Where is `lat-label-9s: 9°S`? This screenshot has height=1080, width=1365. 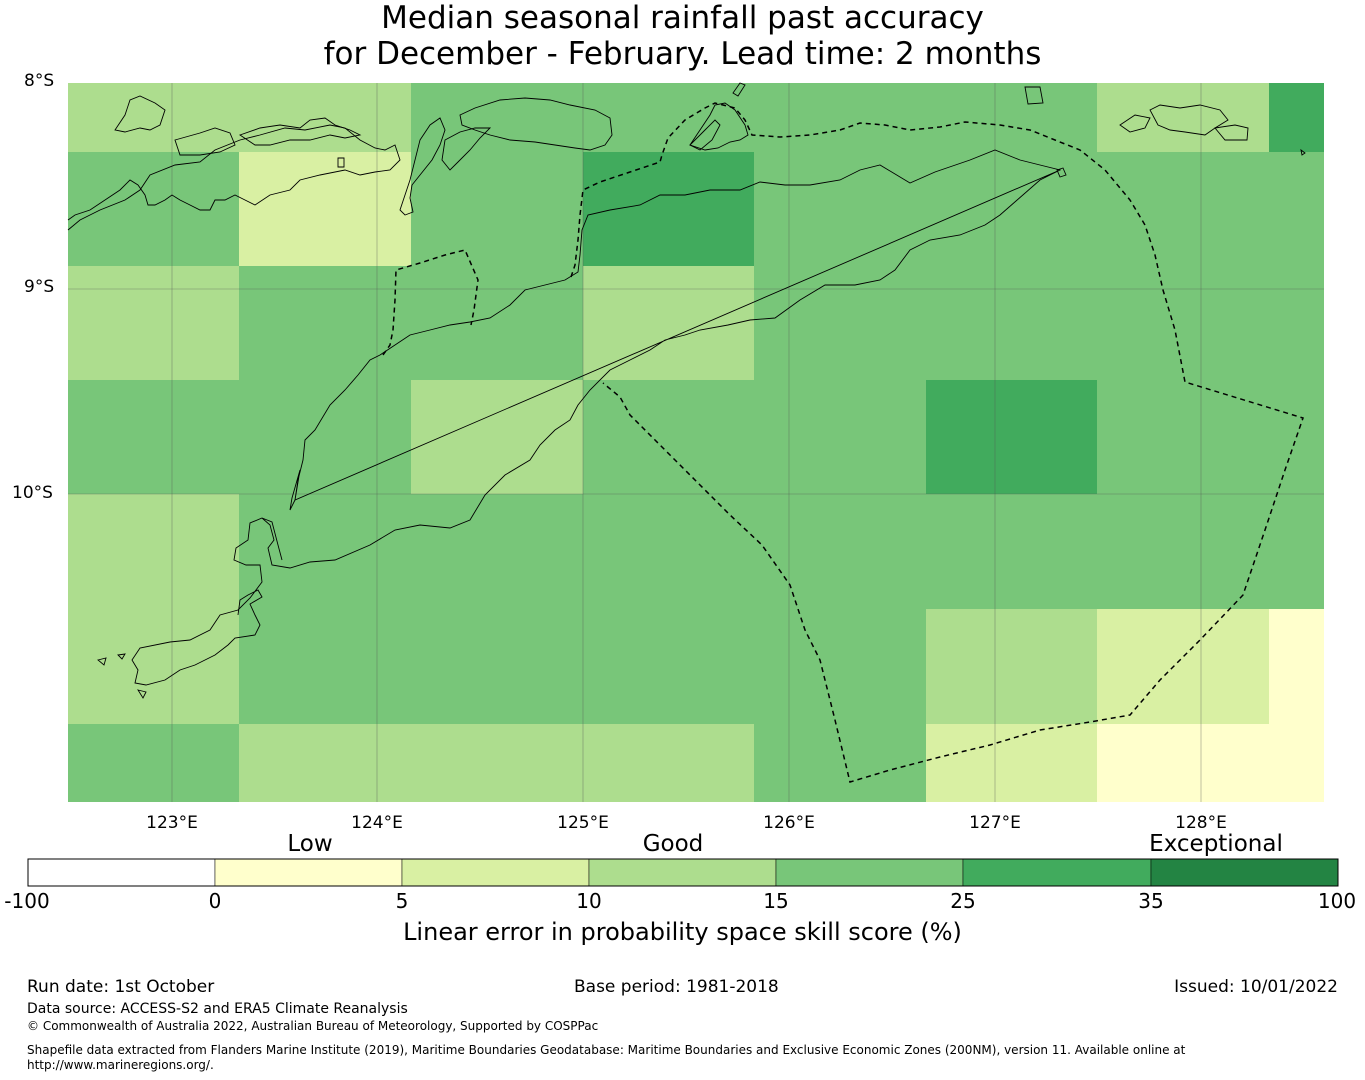 lat-label-9s: 9°S is located at coordinates (39, 287).